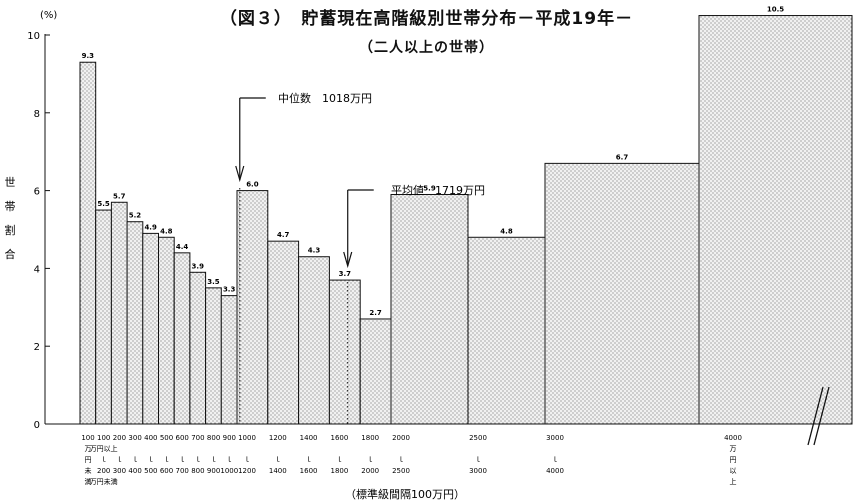 Image resolution: width=853 pixels, height=502 pixels. Describe the element at coordinates (88, 56) in the screenshot. I see `bar-value-label: 9.3` at that location.